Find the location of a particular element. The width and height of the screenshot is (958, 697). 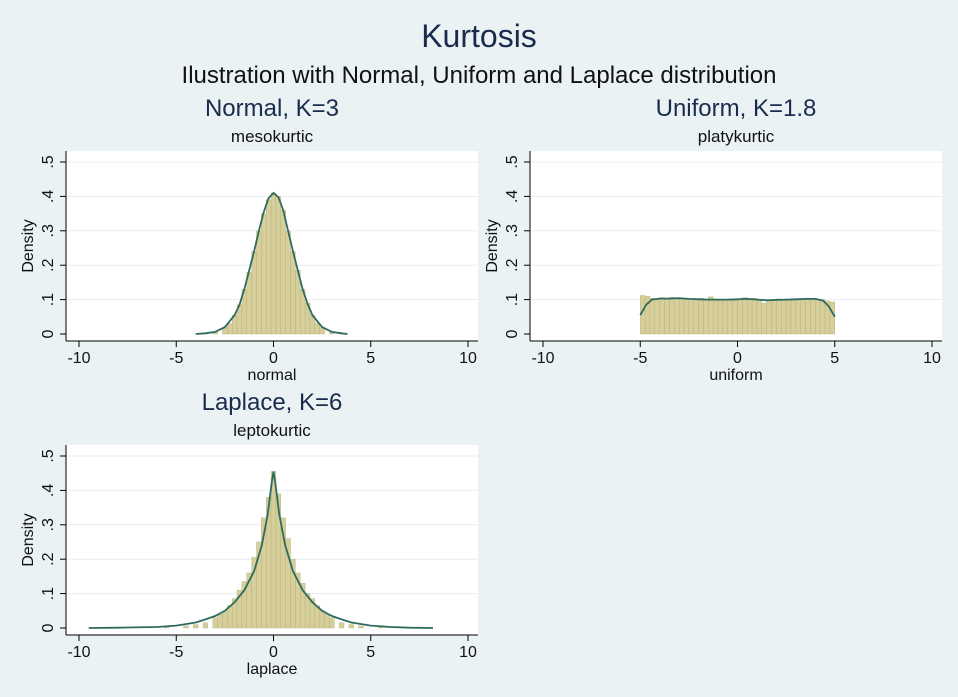

x-axis-label: normal is located at coordinates (272, 375).